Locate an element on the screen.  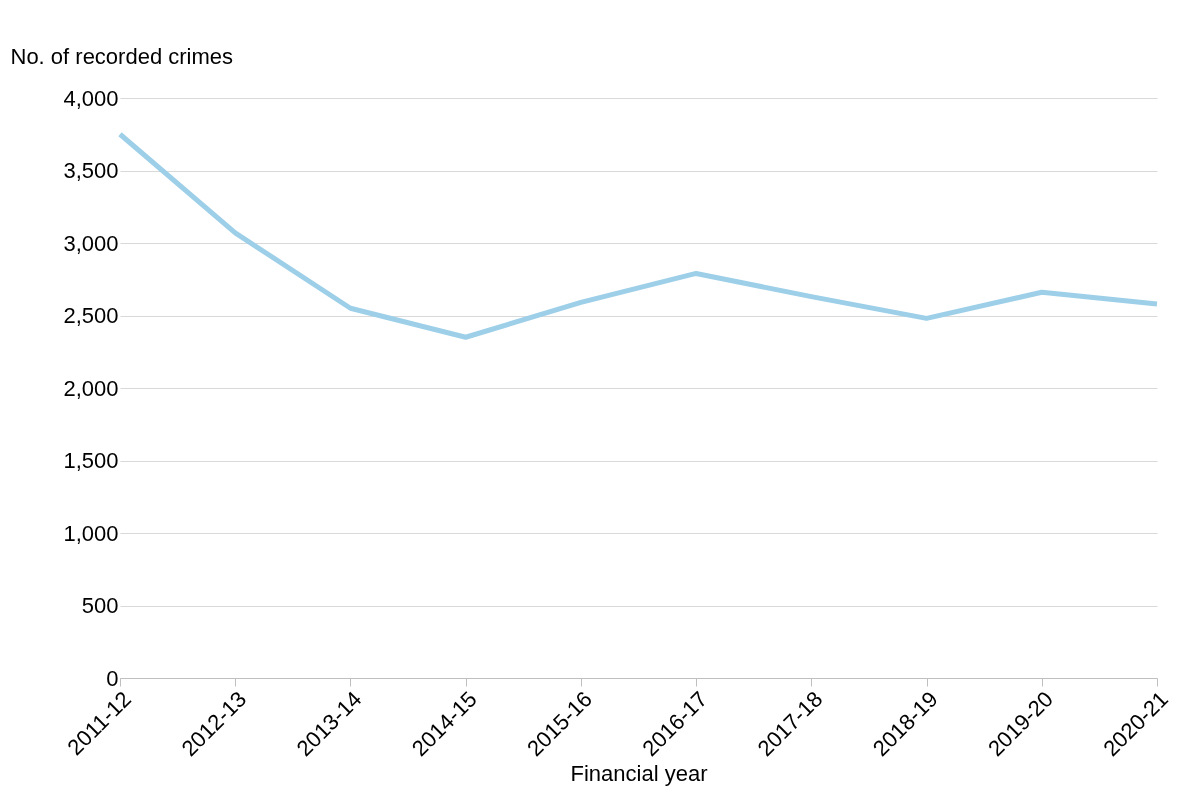
y-tick-label: 3,500 is located at coordinates (91, 170).